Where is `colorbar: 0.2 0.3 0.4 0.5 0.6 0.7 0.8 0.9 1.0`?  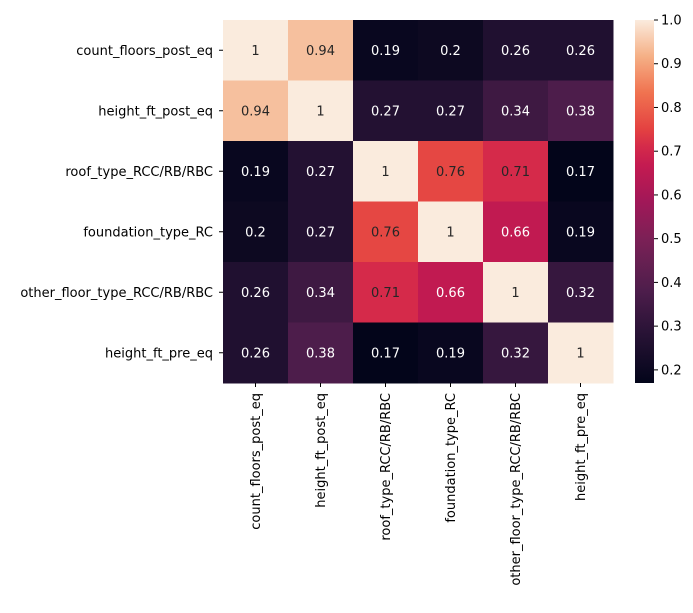 colorbar: 0.2 0.3 0.4 0.5 0.6 0.7 0.8 0.9 1.0 is located at coordinates (658, 198).